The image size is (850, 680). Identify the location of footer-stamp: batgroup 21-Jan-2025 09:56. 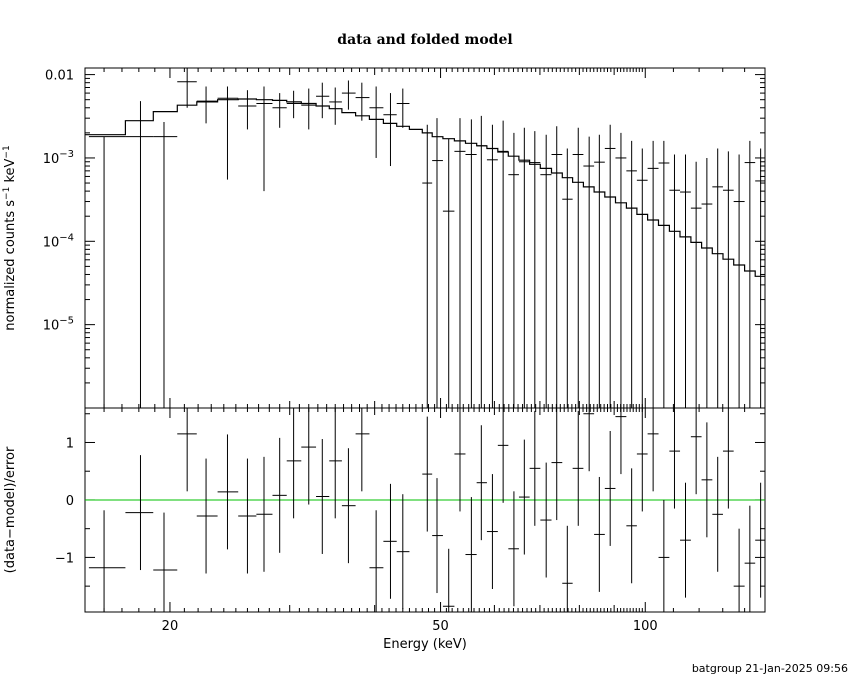
(770, 668).